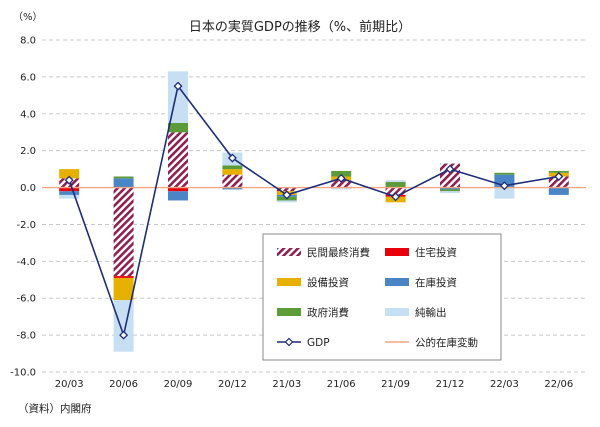 The width and height of the screenshot is (600, 427). I want to click on y-tick-label: 8.0, so click(28, 41).